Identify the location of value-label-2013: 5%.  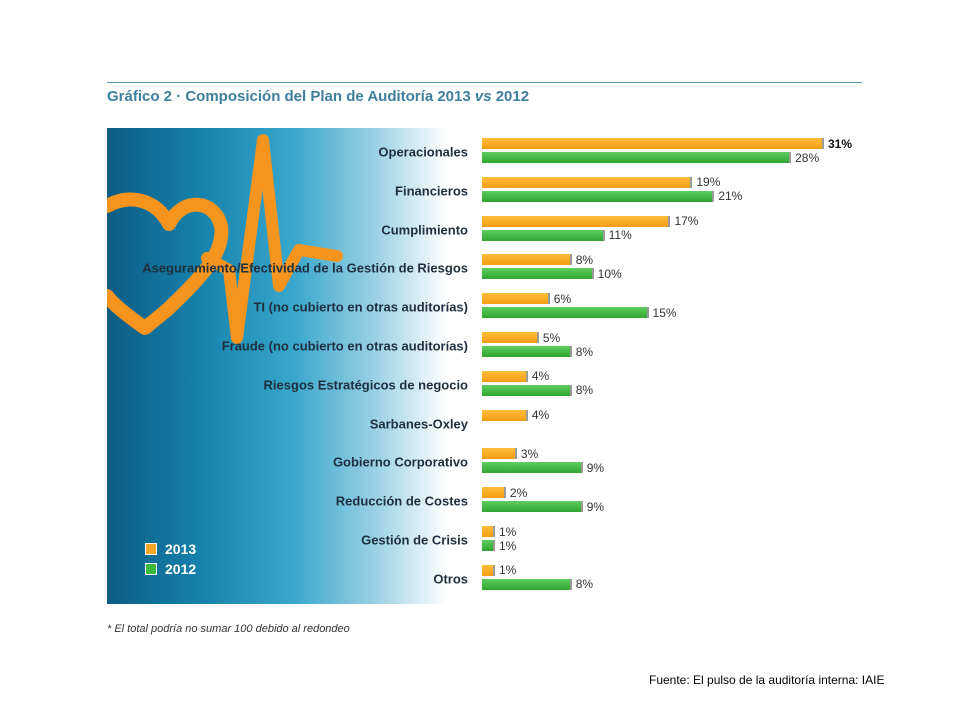
(551, 337).